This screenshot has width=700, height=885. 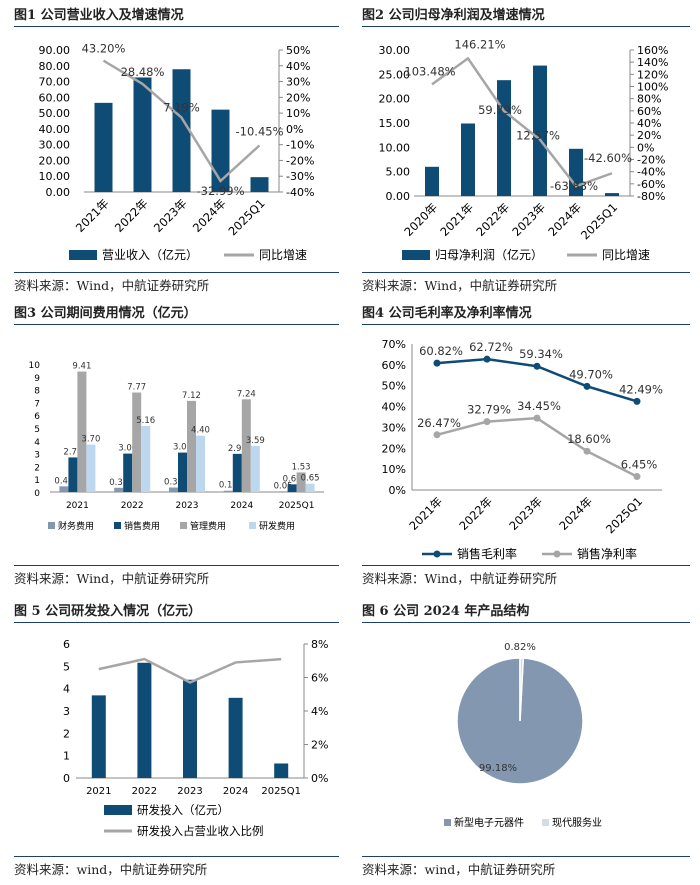 I want to click on legend-label-expense: 销售费用, so click(x=142, y=526).